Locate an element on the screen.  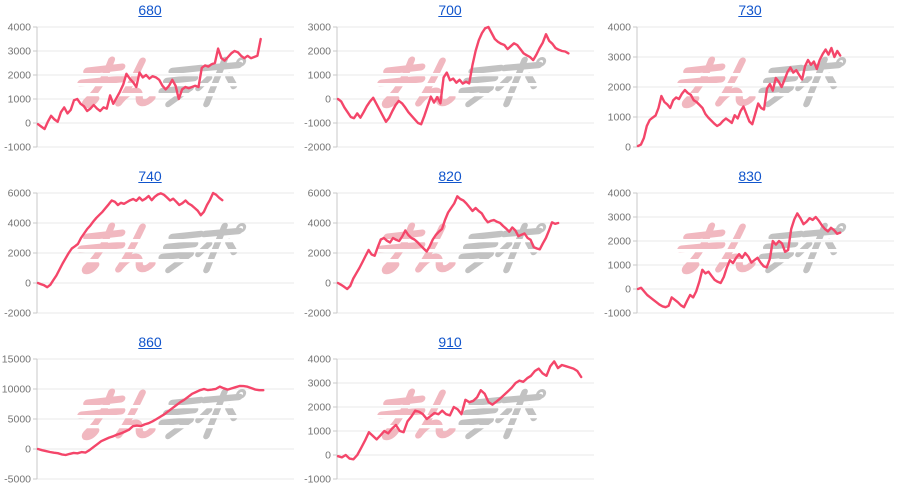
chart-title-row: 830 is located at coordinates (750, 177).